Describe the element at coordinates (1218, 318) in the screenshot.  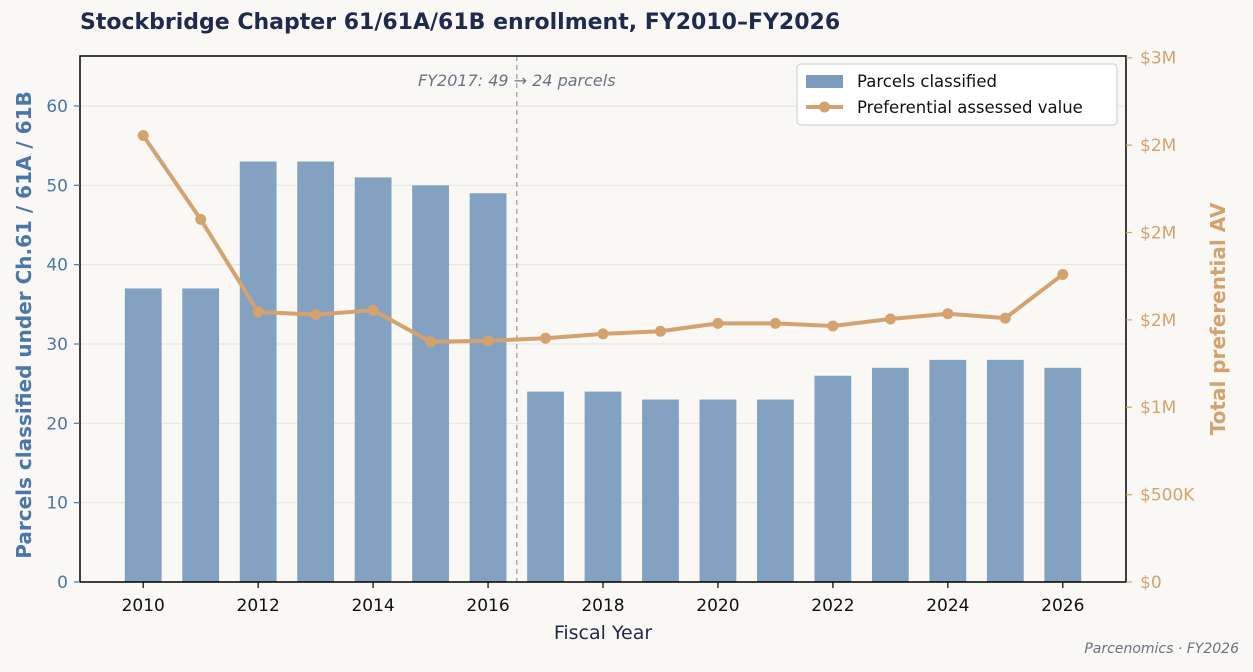
I see `y2-axis-label: Total preferential AV` at that location.